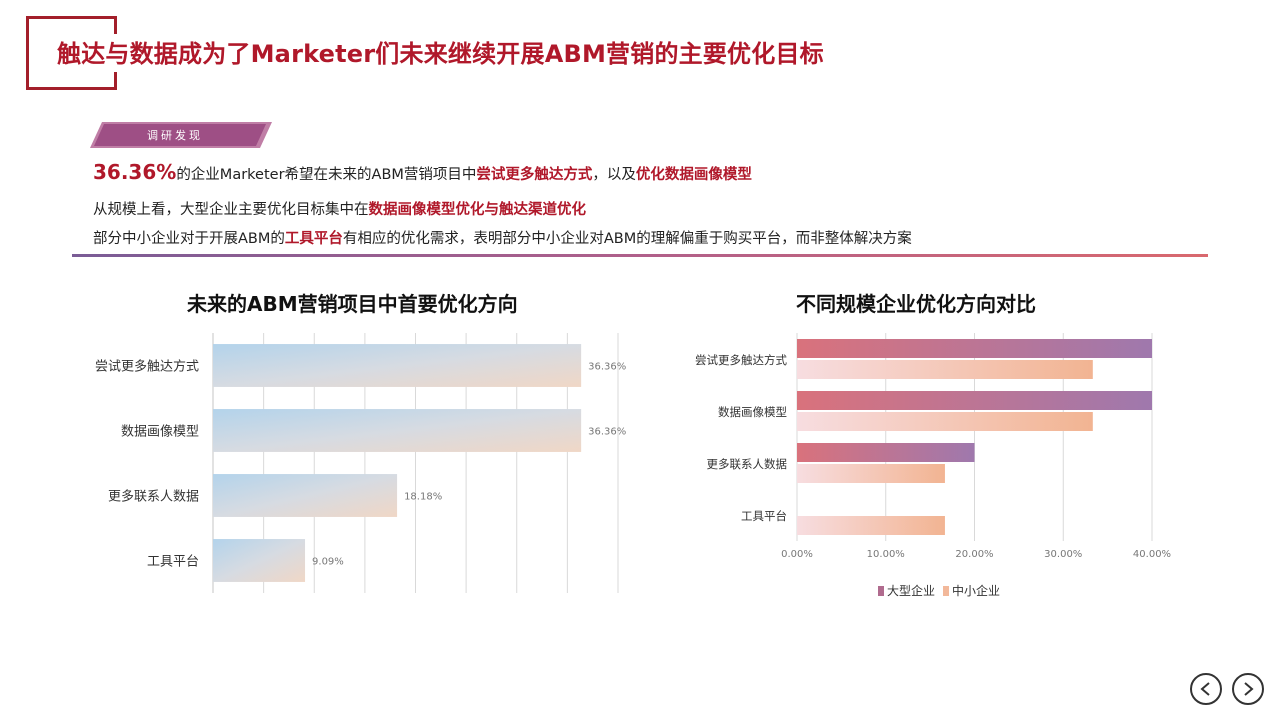 The width and height of the screenshot is (1280, 720). Describe the element at coordinates (189, 239) in the screenshot. I see `finding-text: 部分中小企业对于开展ABM的` at that location.